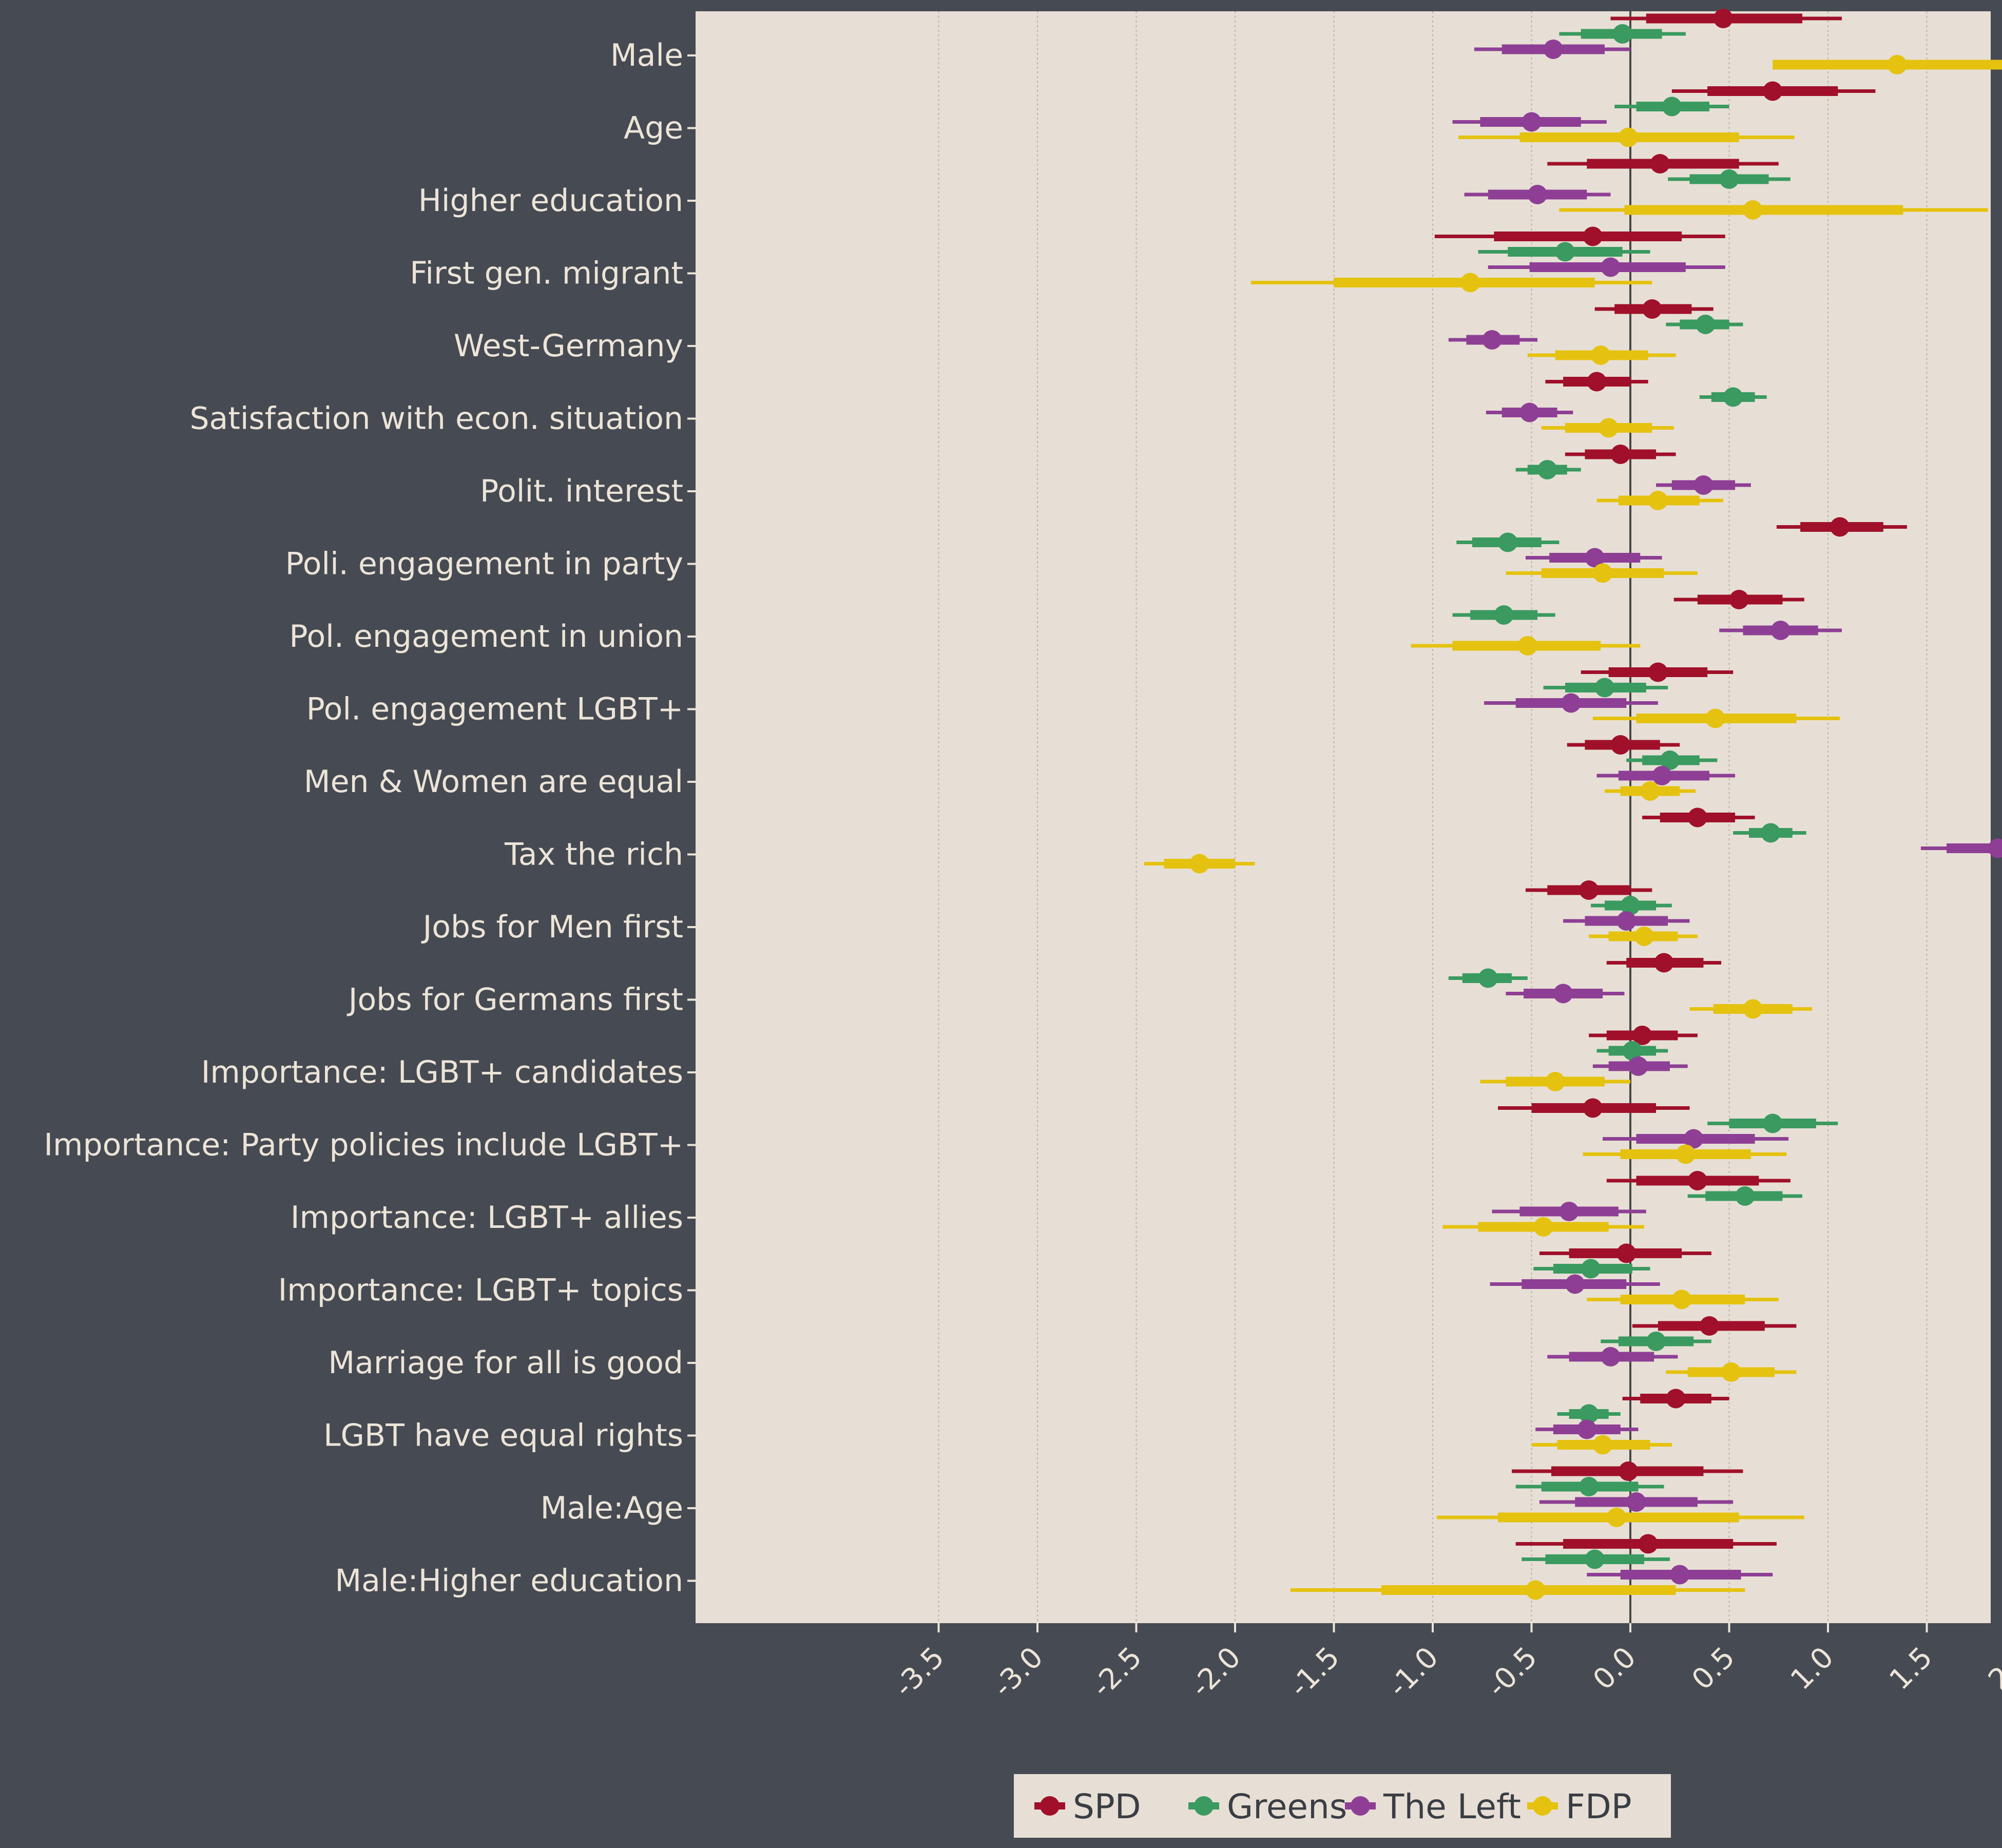  What do you see at coordinates (480, 1290) in the screenshot?
I see `y-tick-label-importance-lgbt-topics: Importance: LGBT+ topics` at bounding box center [480, 1290].